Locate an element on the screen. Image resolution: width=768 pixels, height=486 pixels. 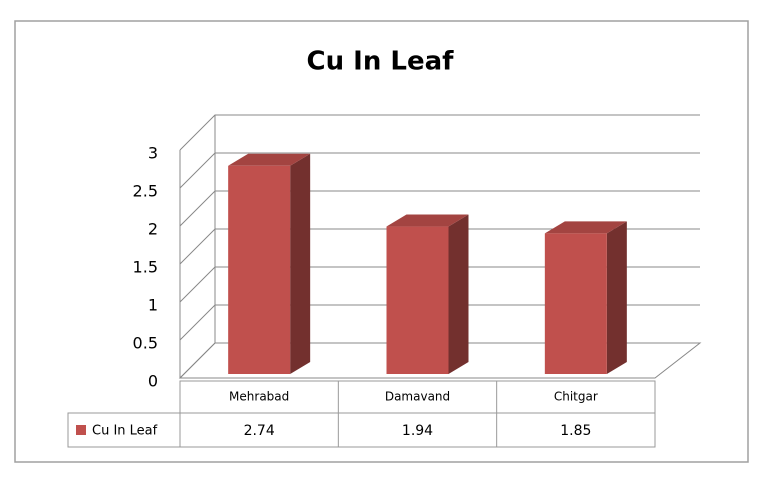
table-value: 2.74 is located at coordinates (259, 431).